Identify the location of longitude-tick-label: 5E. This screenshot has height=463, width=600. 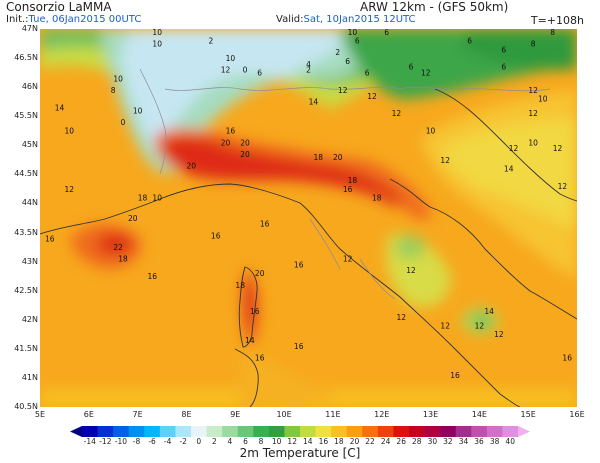
(40, 414).